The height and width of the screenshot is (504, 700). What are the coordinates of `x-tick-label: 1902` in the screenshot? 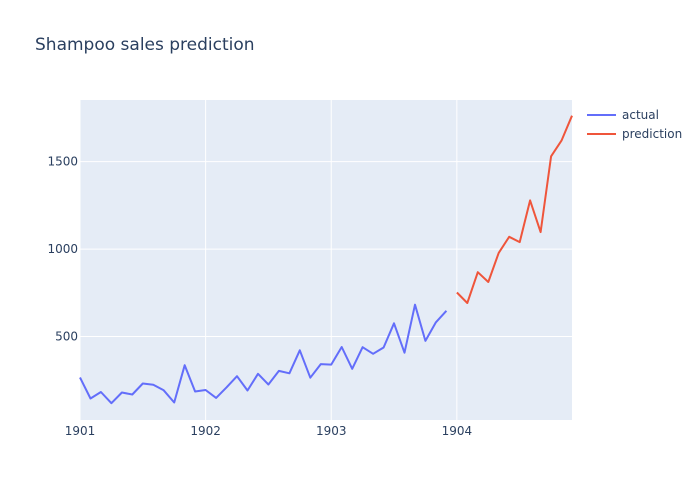 It's located at (205, 431).